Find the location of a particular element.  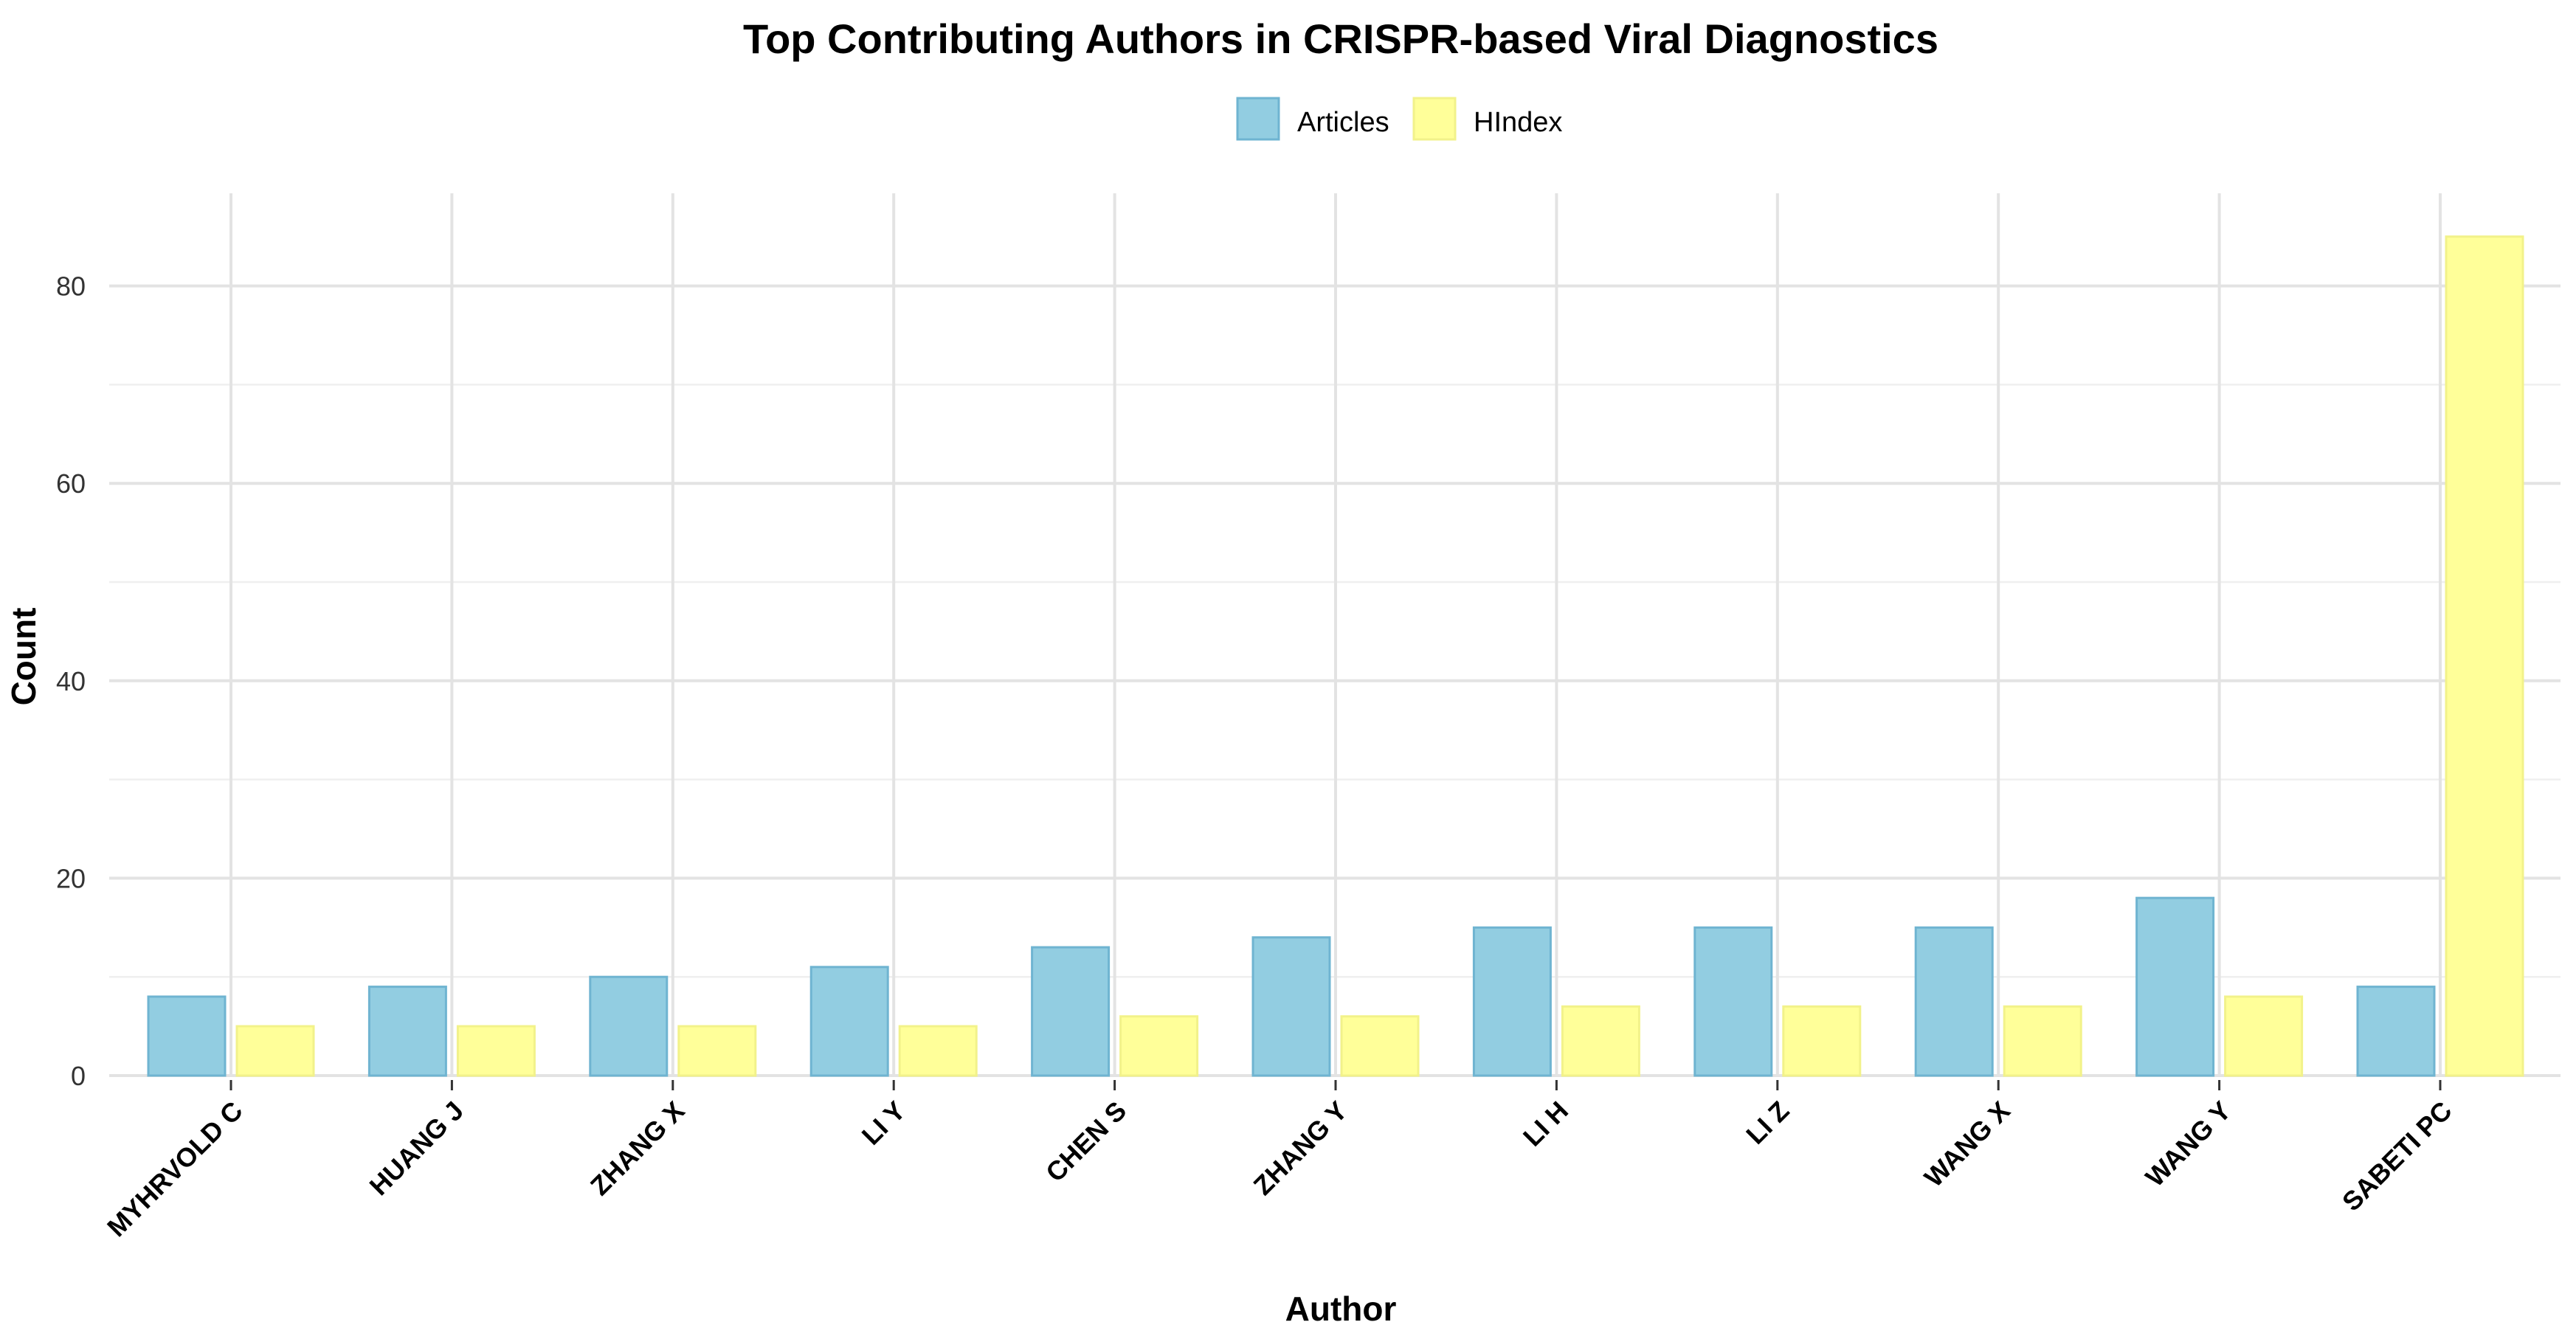

x-tick-label: WANG X is located at coordinates (1967, 1144).